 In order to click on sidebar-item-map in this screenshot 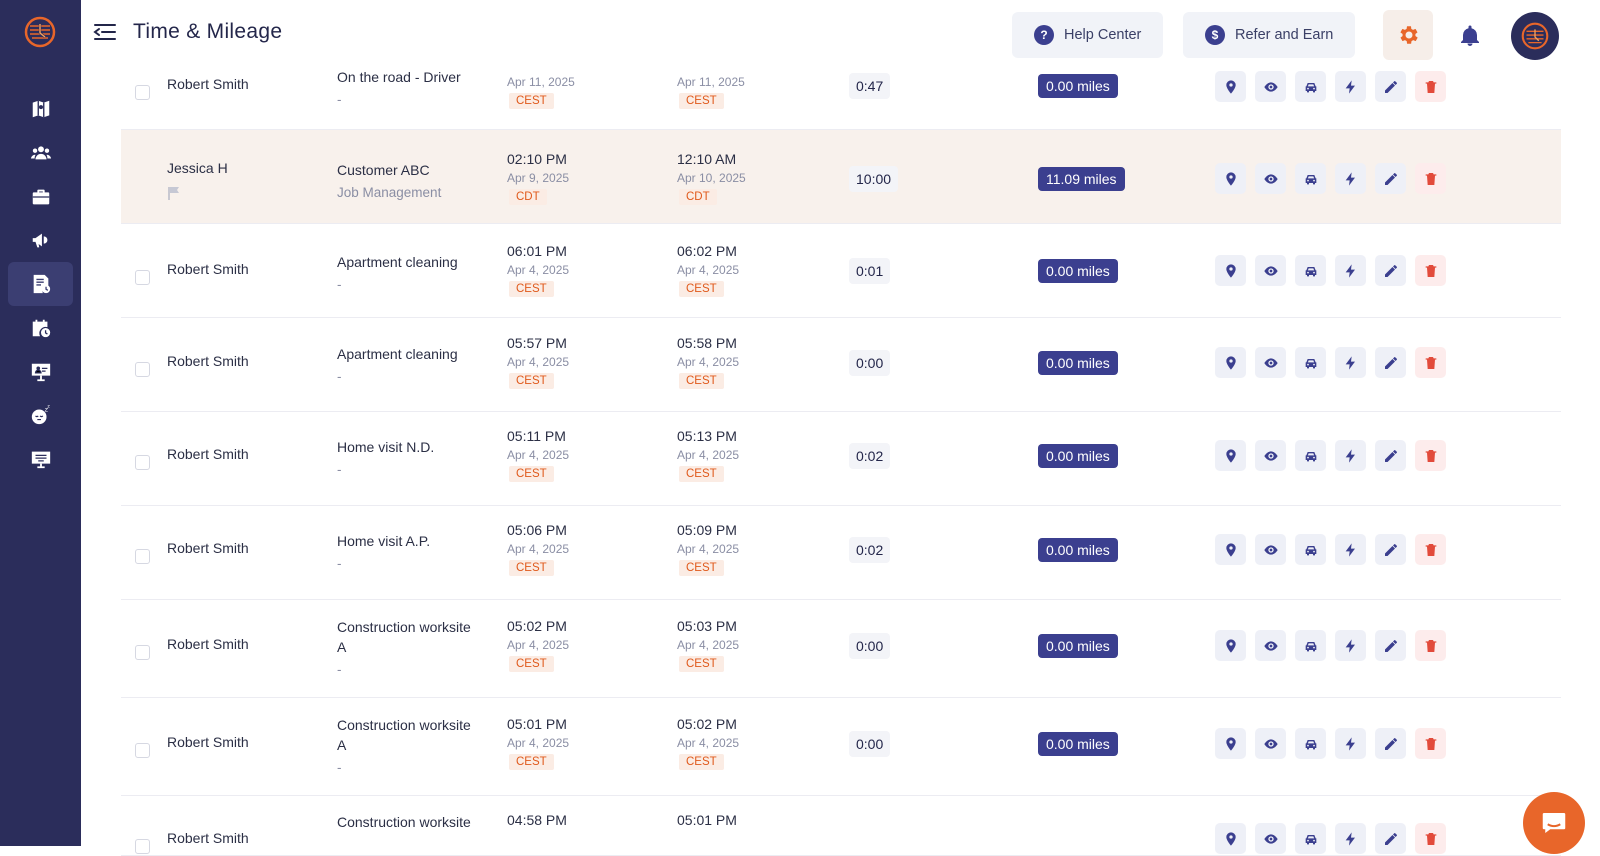, I will do `click(40, 109)`.